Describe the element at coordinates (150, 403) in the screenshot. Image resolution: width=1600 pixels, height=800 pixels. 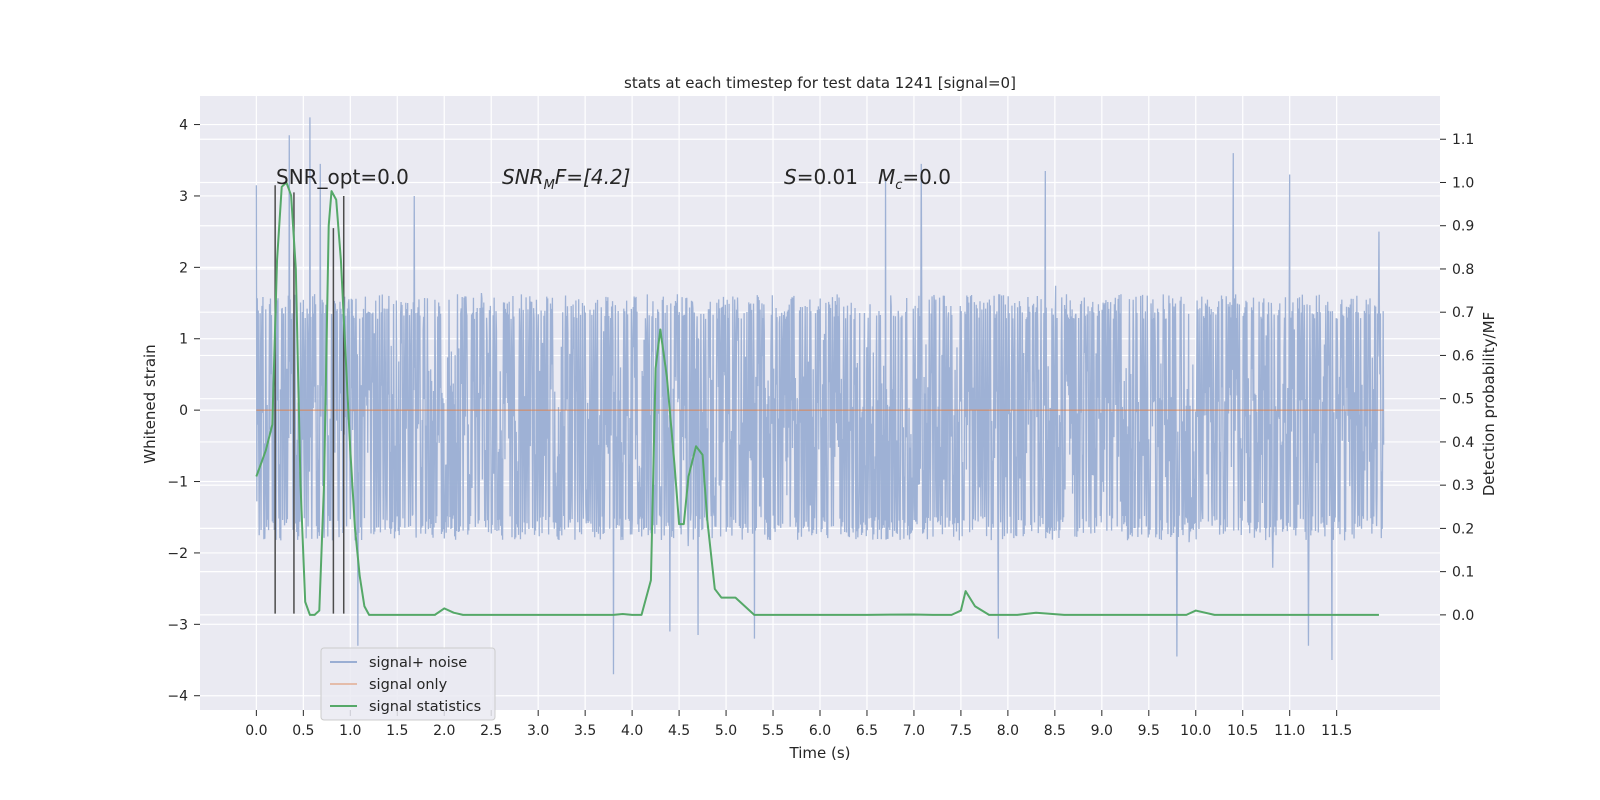
I see `left-axis-title: Whitened strain` at that location.